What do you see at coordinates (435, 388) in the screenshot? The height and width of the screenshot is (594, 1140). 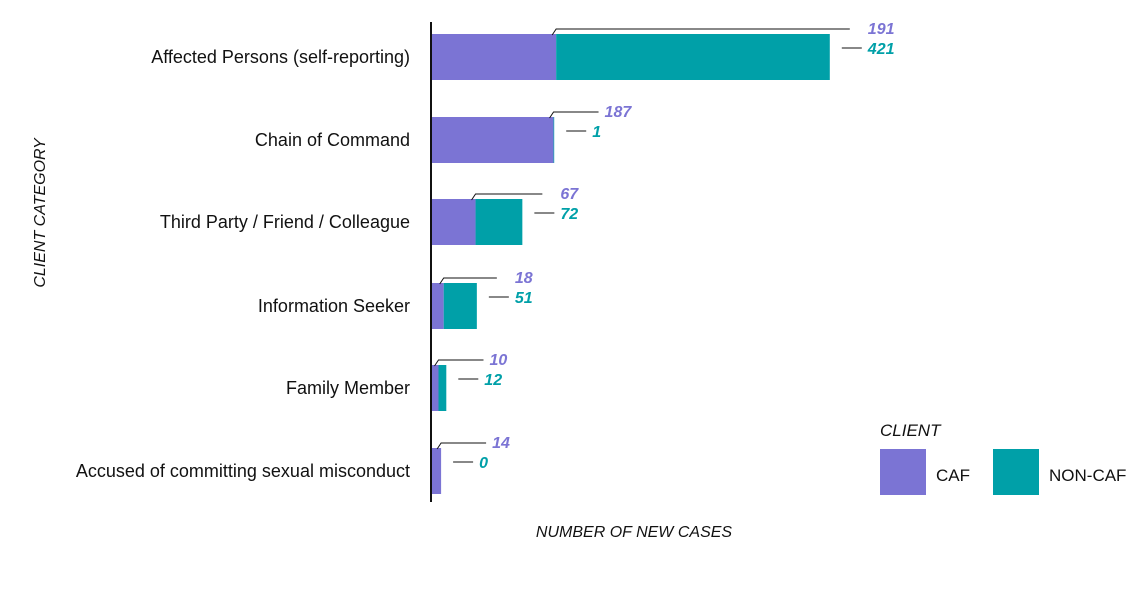 I see `bar-caf-family-member` at bounding box center [435, 388].